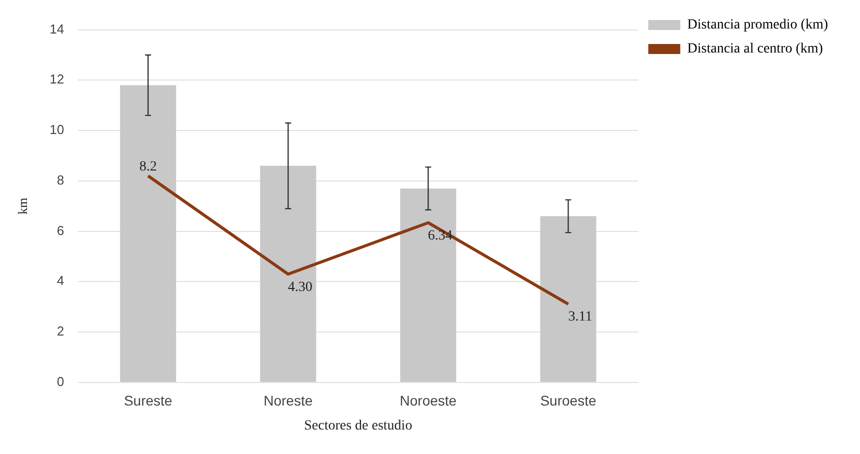  Describe the element at coordinates (57, 130) in the screenshot. I see `y-tick-label: 10` at that location.